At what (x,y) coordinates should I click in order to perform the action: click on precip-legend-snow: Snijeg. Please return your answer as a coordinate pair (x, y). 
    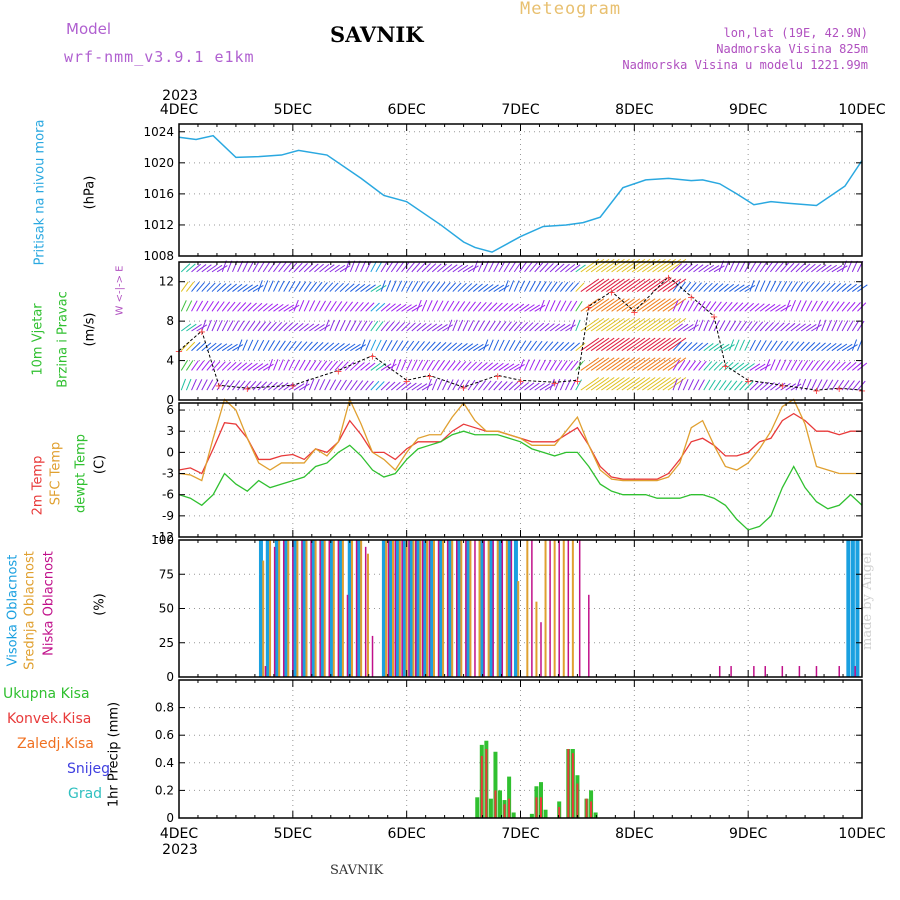
    Looking at the image, I should click on (89, 769).